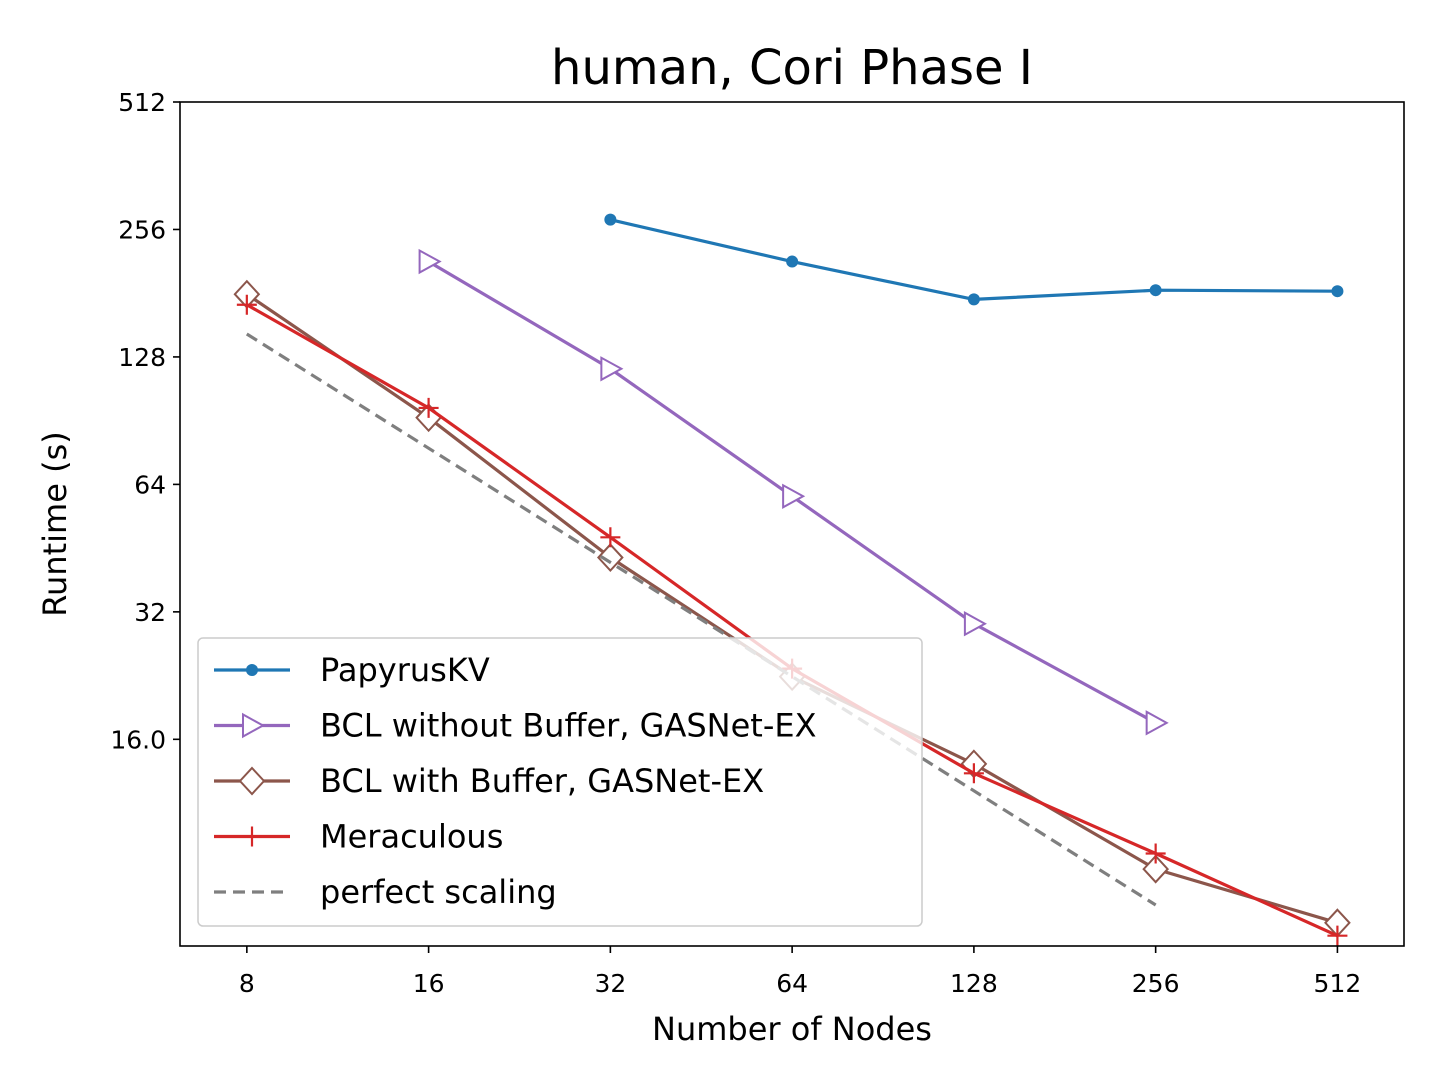 This screenshot has height=1089, width=1453. I want to click on x-tick-label: 512, so click(1338, 983).